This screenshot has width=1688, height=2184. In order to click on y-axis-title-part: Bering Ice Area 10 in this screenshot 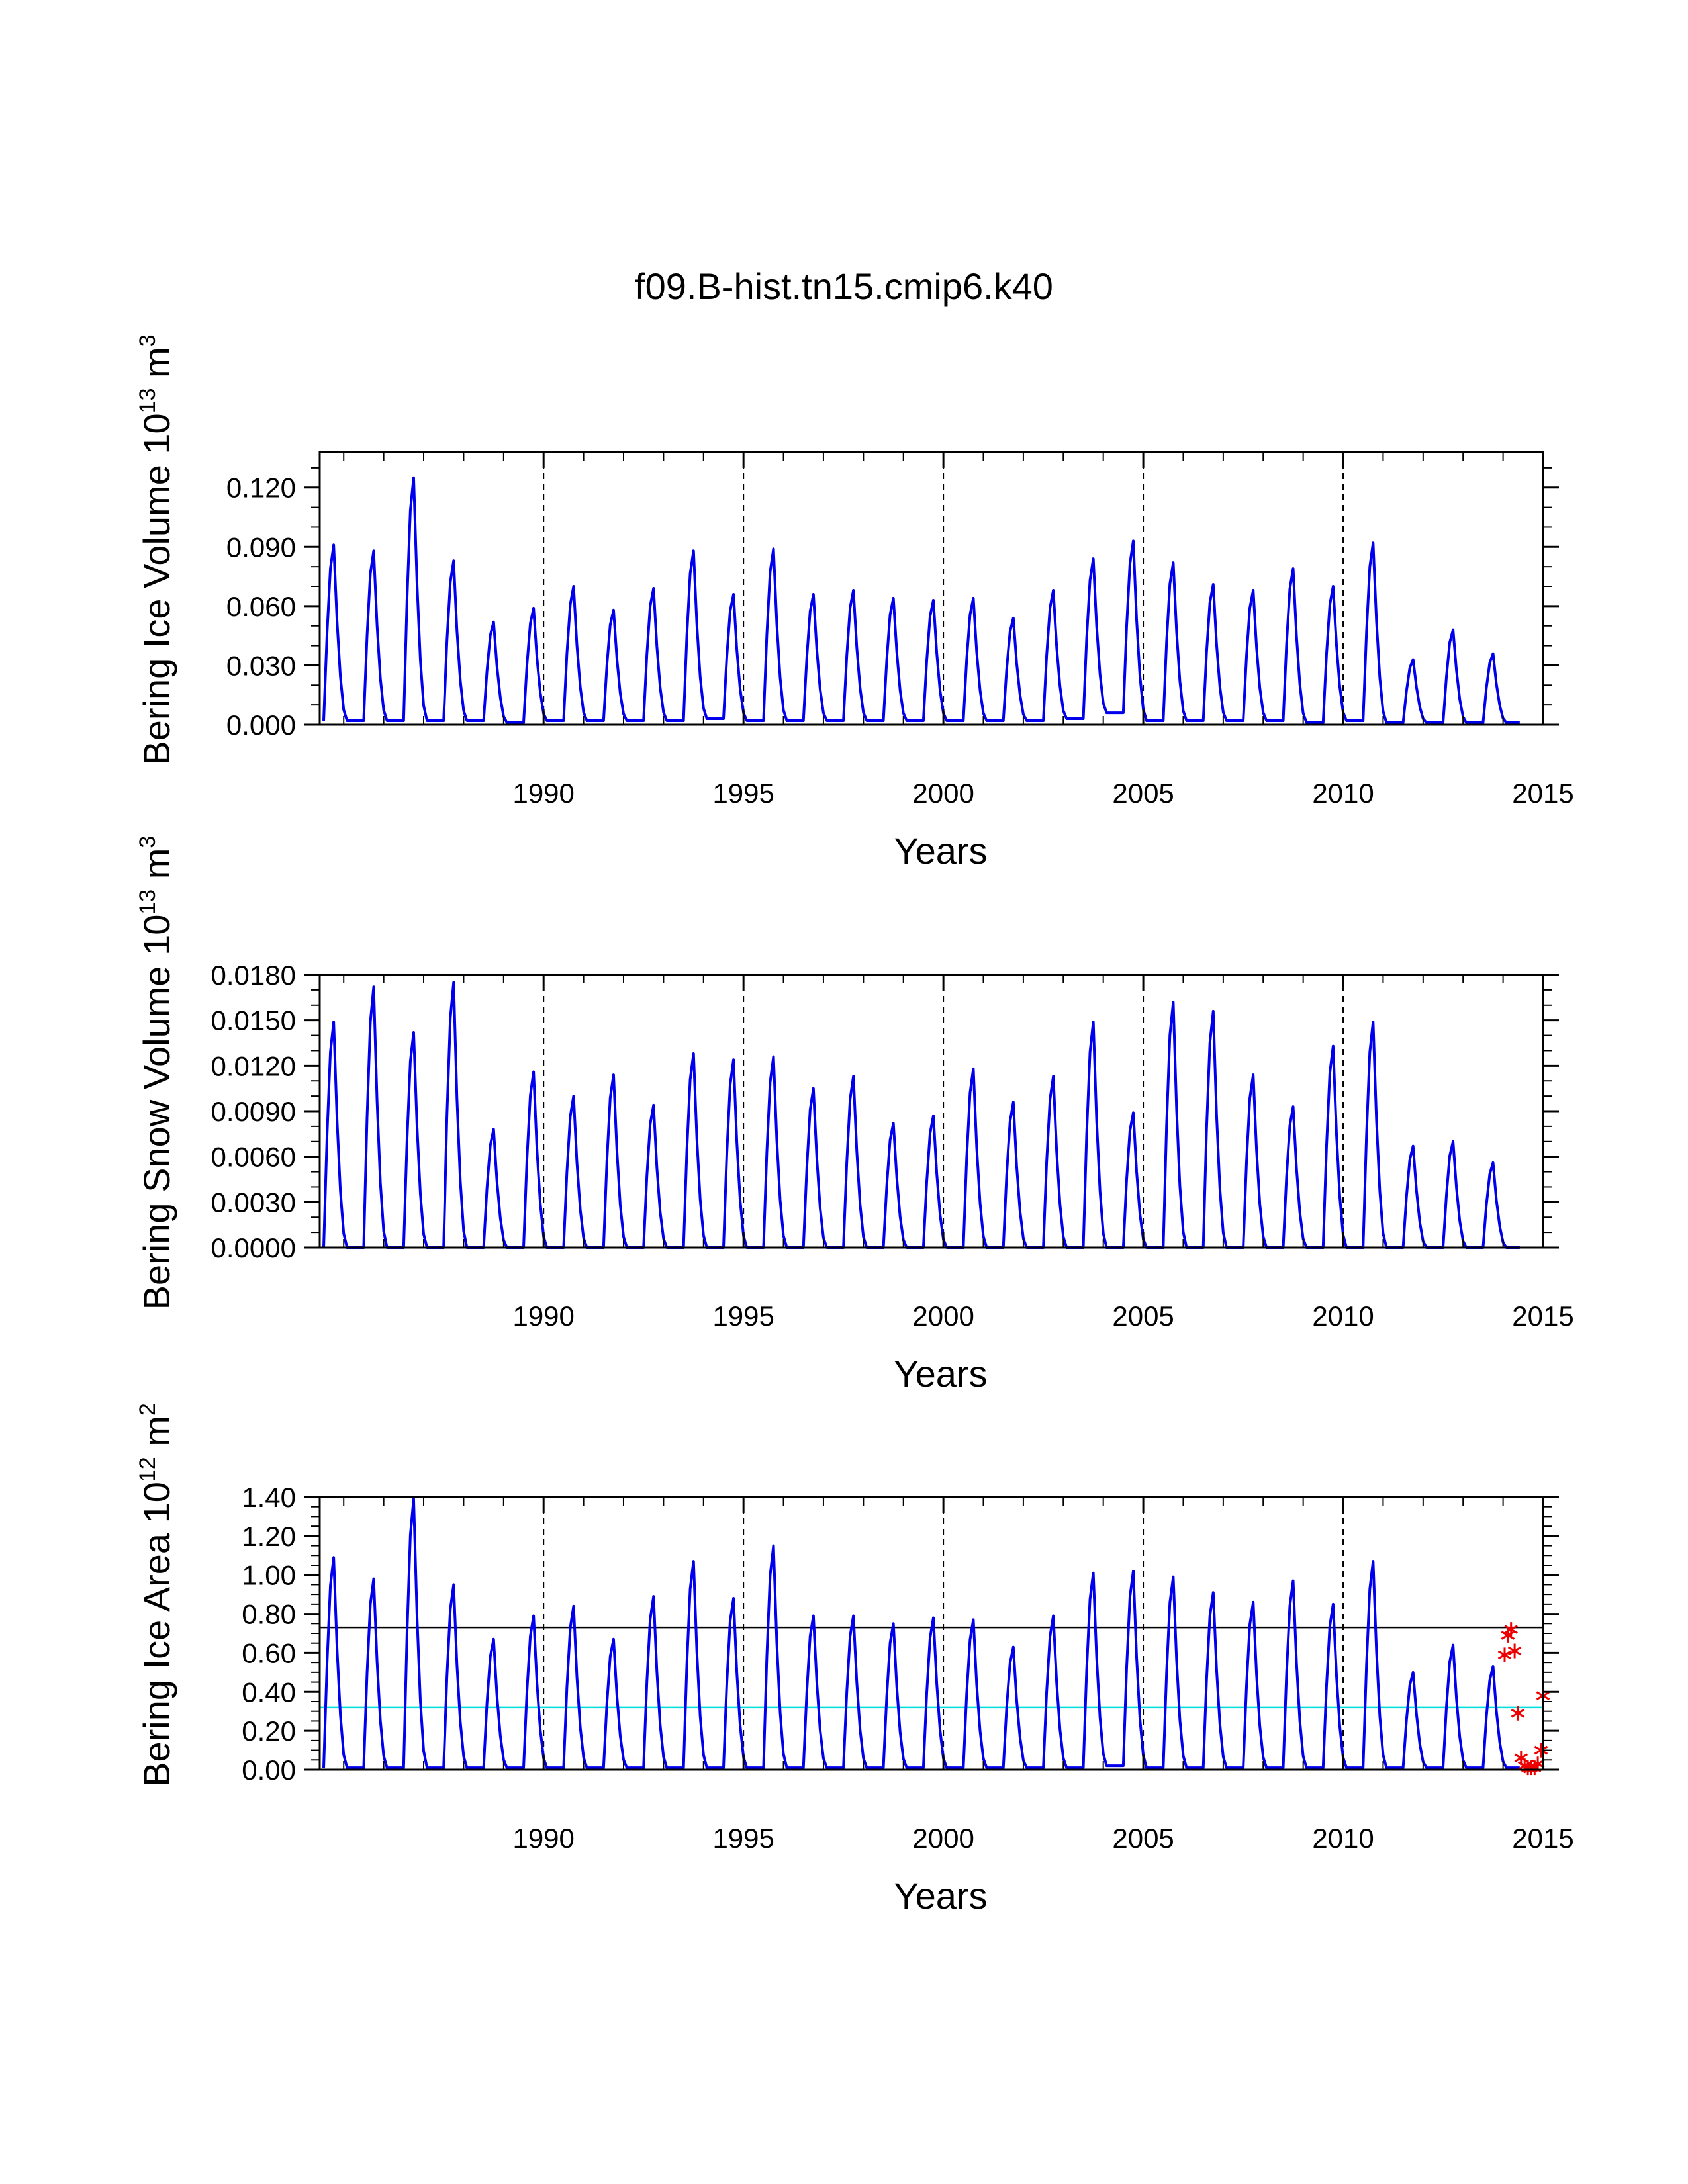, I will do `click(156, 1635)`.